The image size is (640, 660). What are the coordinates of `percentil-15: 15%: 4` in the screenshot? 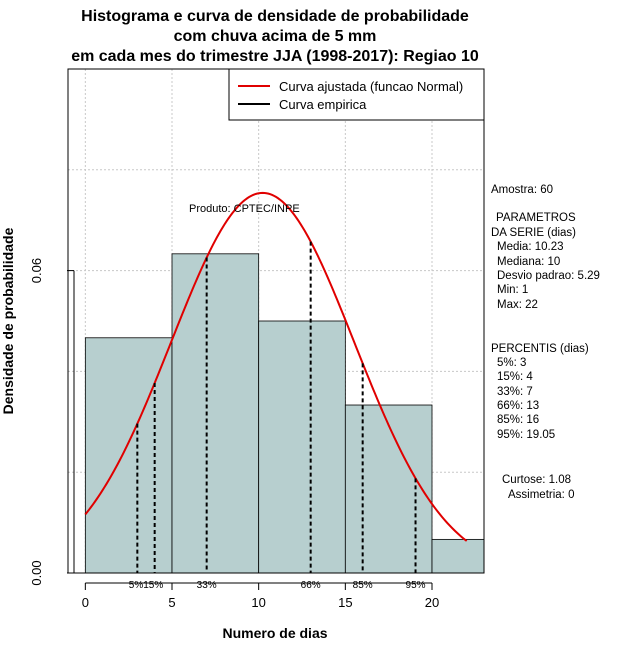 It's located at (515, 377).